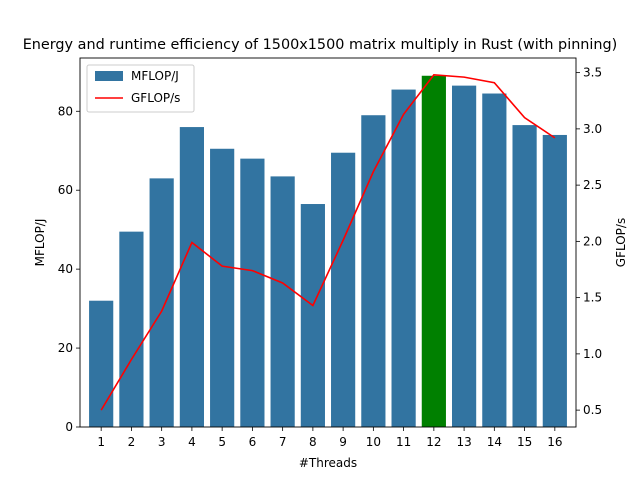 The width and height of the screenshot is (640, 480). Describe the element at coordinates (162, 442) in the screenshot. I see `x-tick-label: 3` at that location.